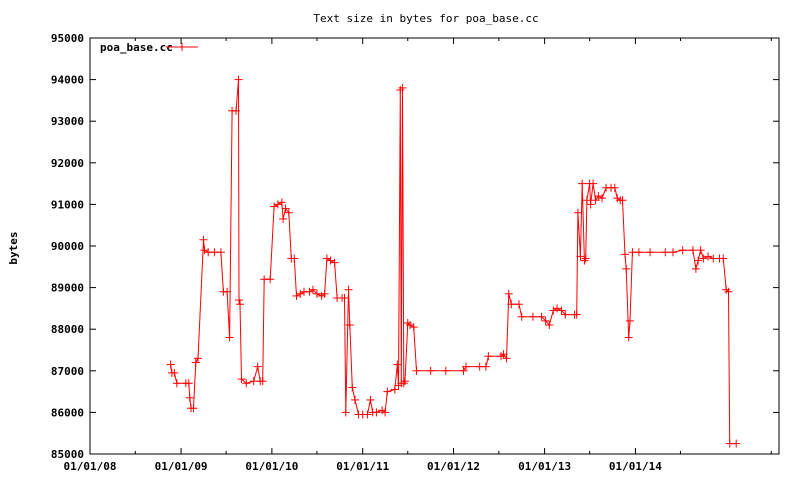  Describe the element at coordinates (67, 80) in the screenshot. I see `y-tick-label: 94000` at that location.